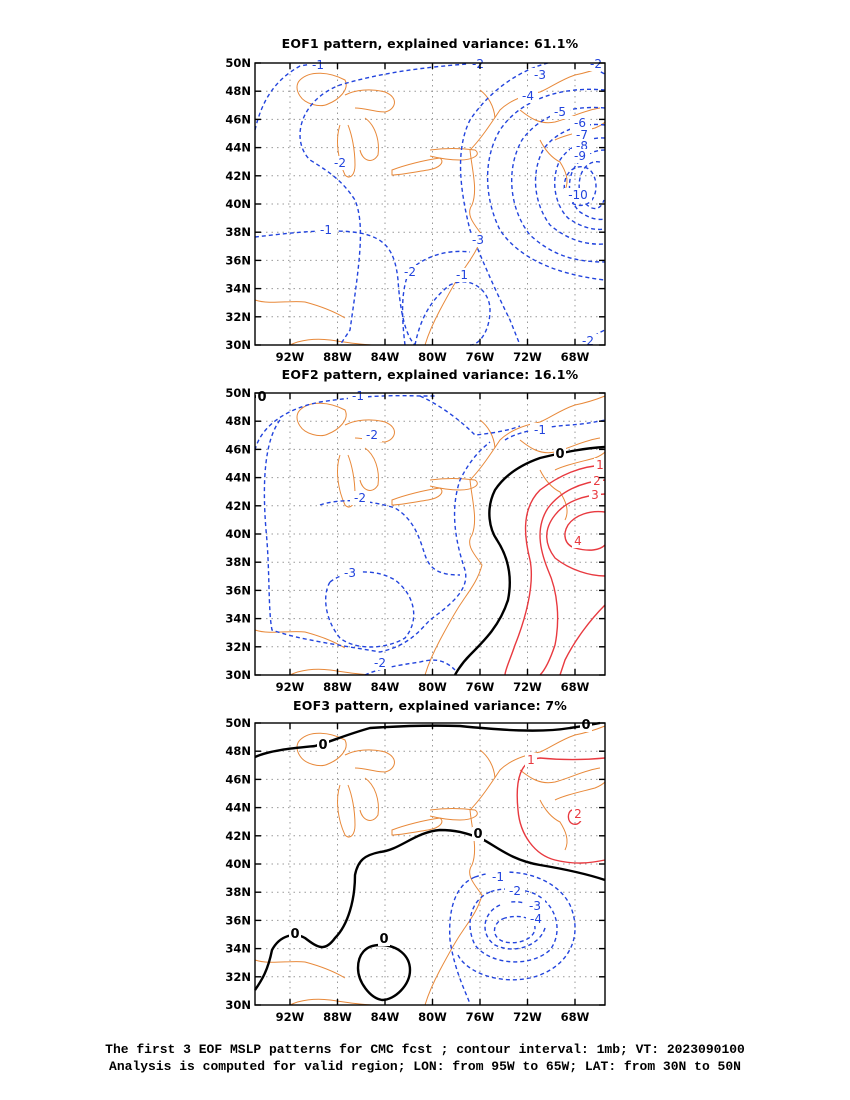 The height and width of the screenshot is (1100, 850). I want to click on eof2-contour-labels: -1 -2 -2 -3 -2 -1 0 1 23 4 0, so click(431, 529).